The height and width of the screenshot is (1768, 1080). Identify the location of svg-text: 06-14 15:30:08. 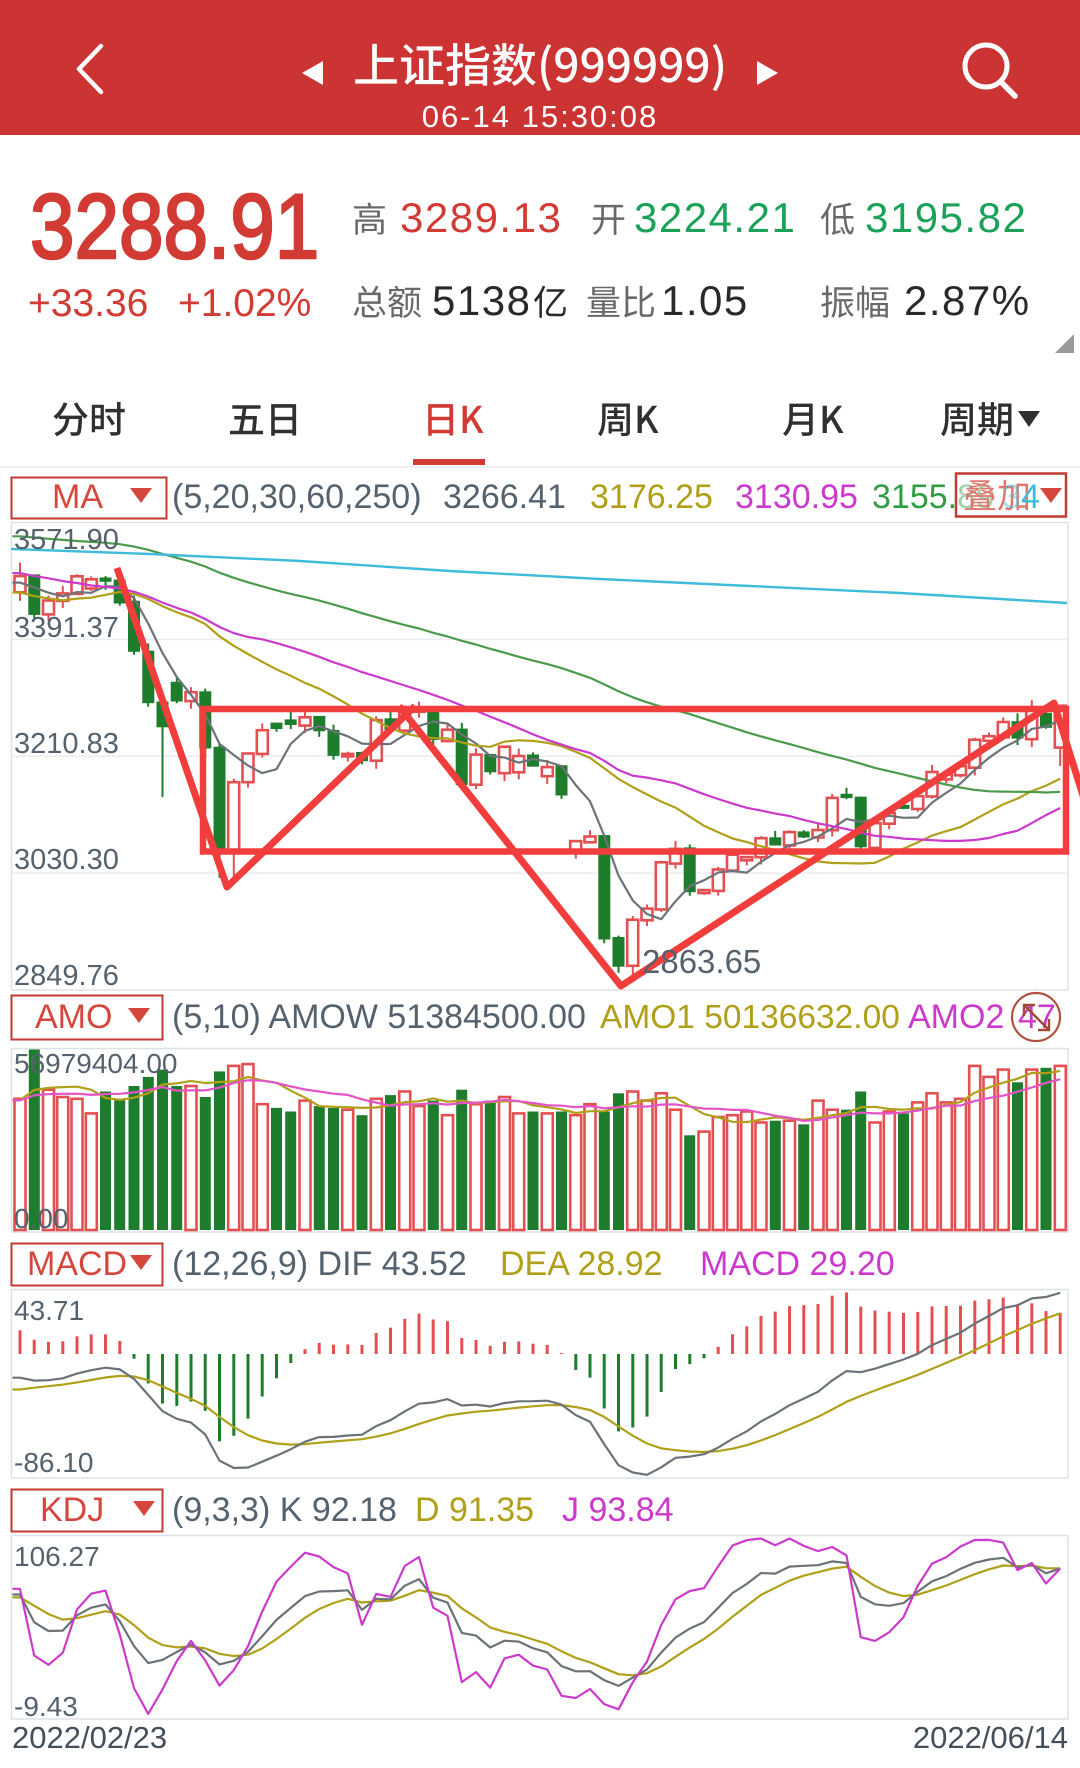
(540, 116).